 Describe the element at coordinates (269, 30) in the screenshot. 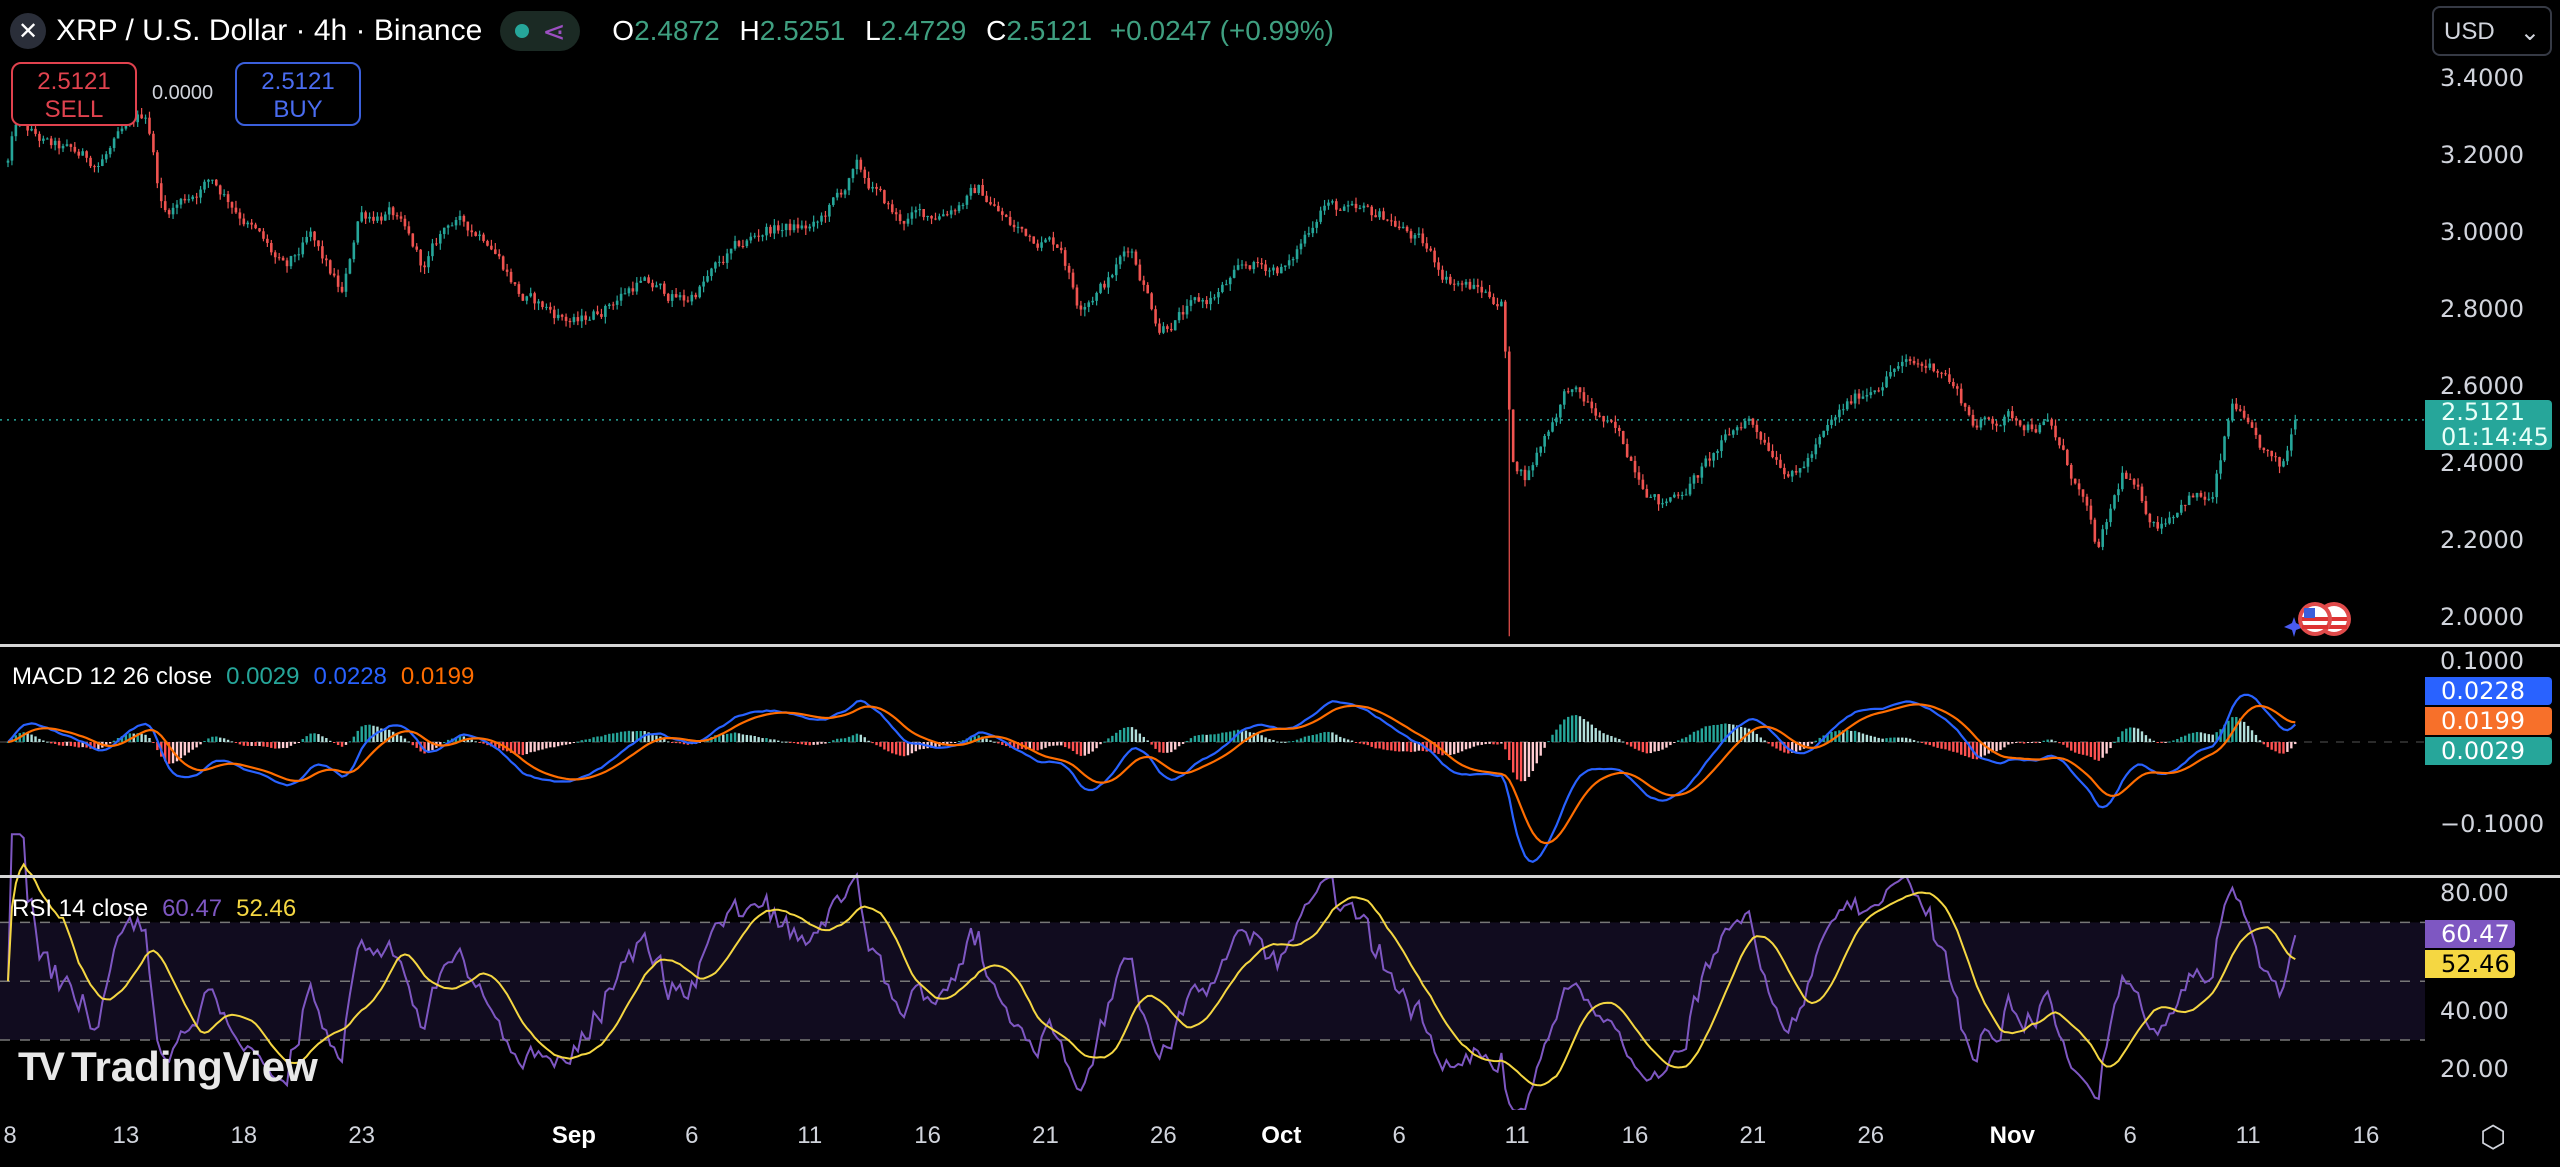

I see `symbol-title: XRP / U.S. Dollar · 4h · Binance` at that location.